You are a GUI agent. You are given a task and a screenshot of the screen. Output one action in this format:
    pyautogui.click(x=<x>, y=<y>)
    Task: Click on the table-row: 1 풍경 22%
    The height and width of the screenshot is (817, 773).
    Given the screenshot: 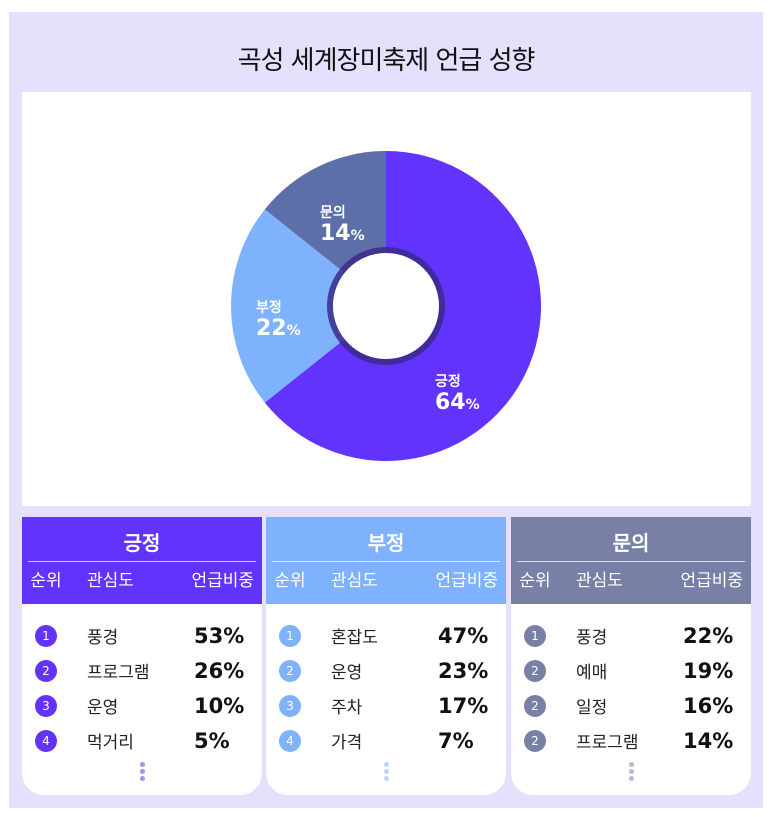 What is the action you would take?
    pyautogui.click(x=631, y=635)
    